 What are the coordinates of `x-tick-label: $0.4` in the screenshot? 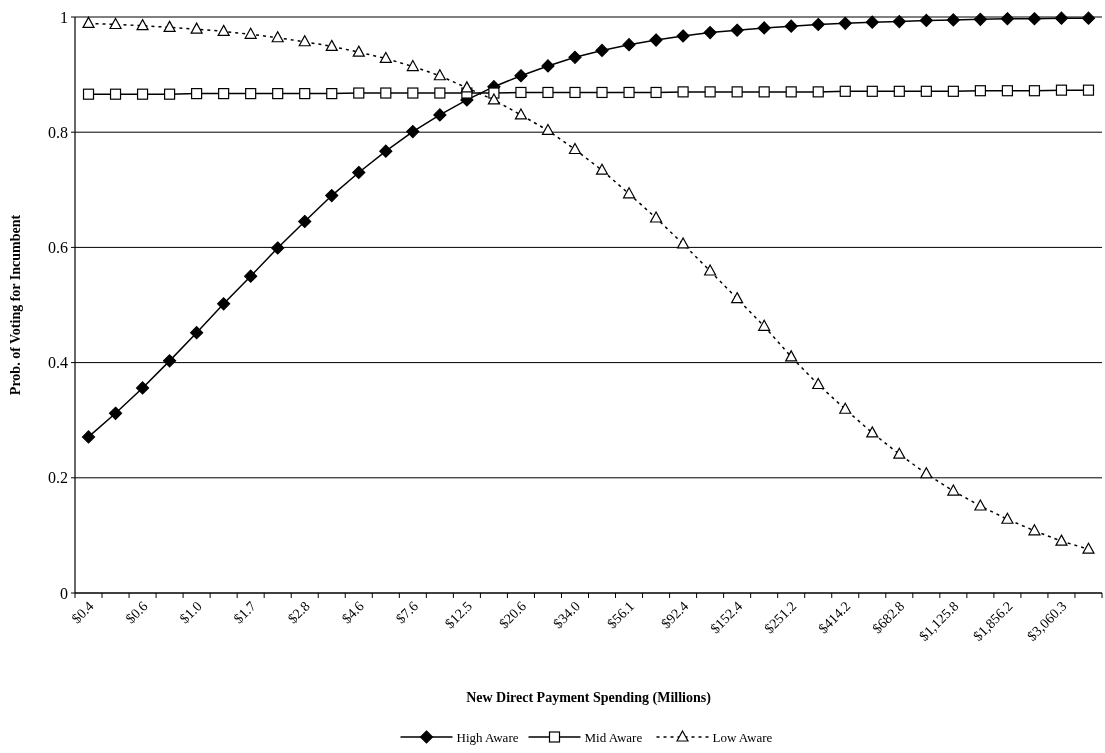 It's located at (82, 612).